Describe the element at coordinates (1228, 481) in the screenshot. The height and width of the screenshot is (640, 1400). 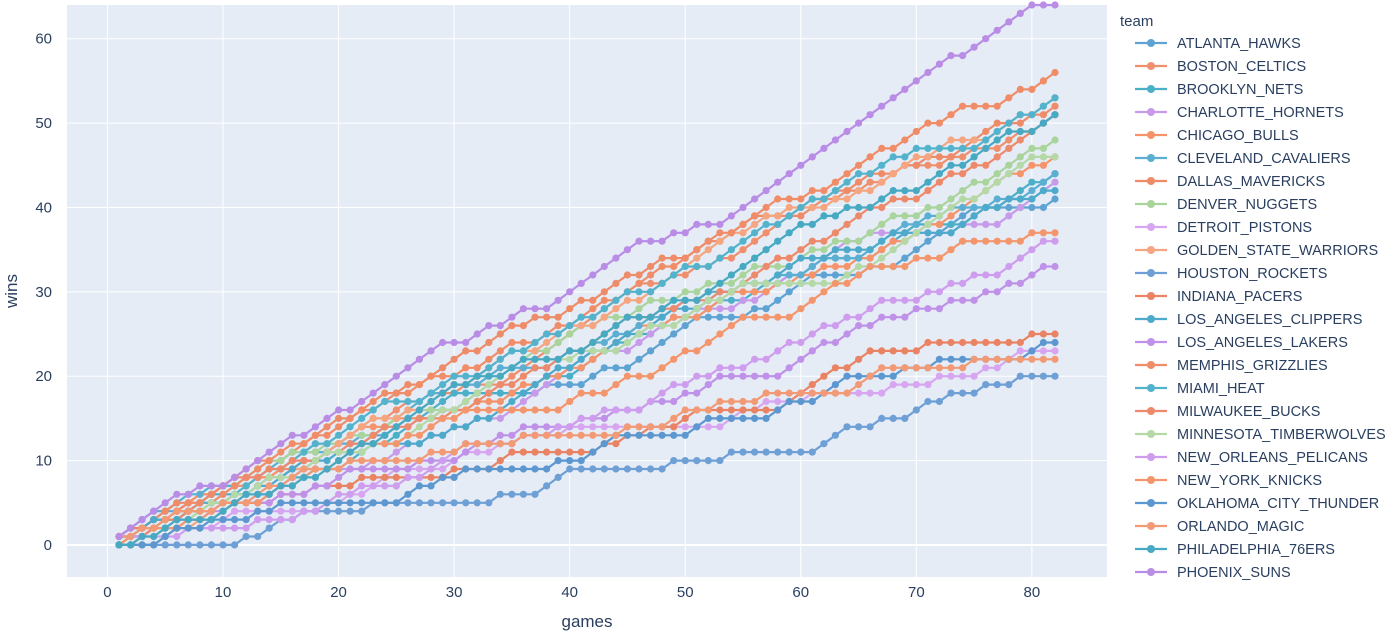
I see `legend-item: NEW_YORK_KNICKS` at that location.